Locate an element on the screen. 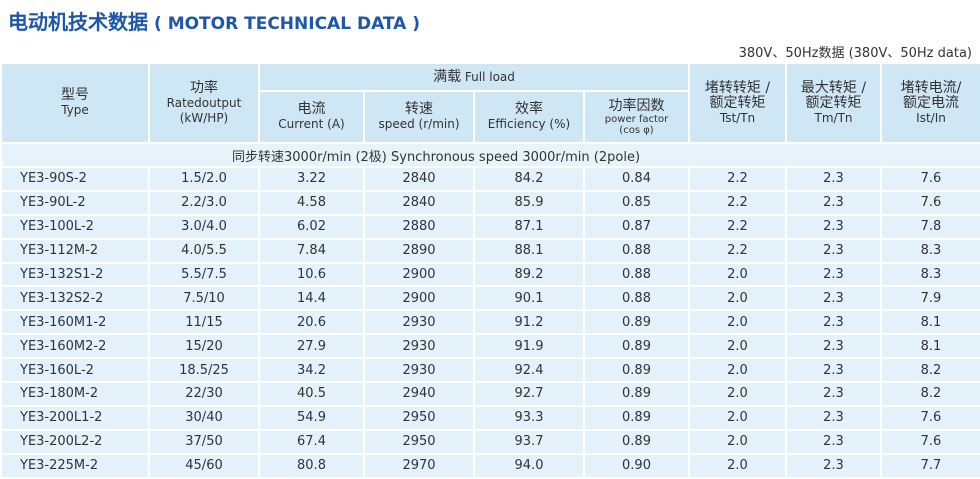 The width and height of the screenshot is (980, 479). col-header: 效率 Efficiency (%) is located at coordinates (529, 117).